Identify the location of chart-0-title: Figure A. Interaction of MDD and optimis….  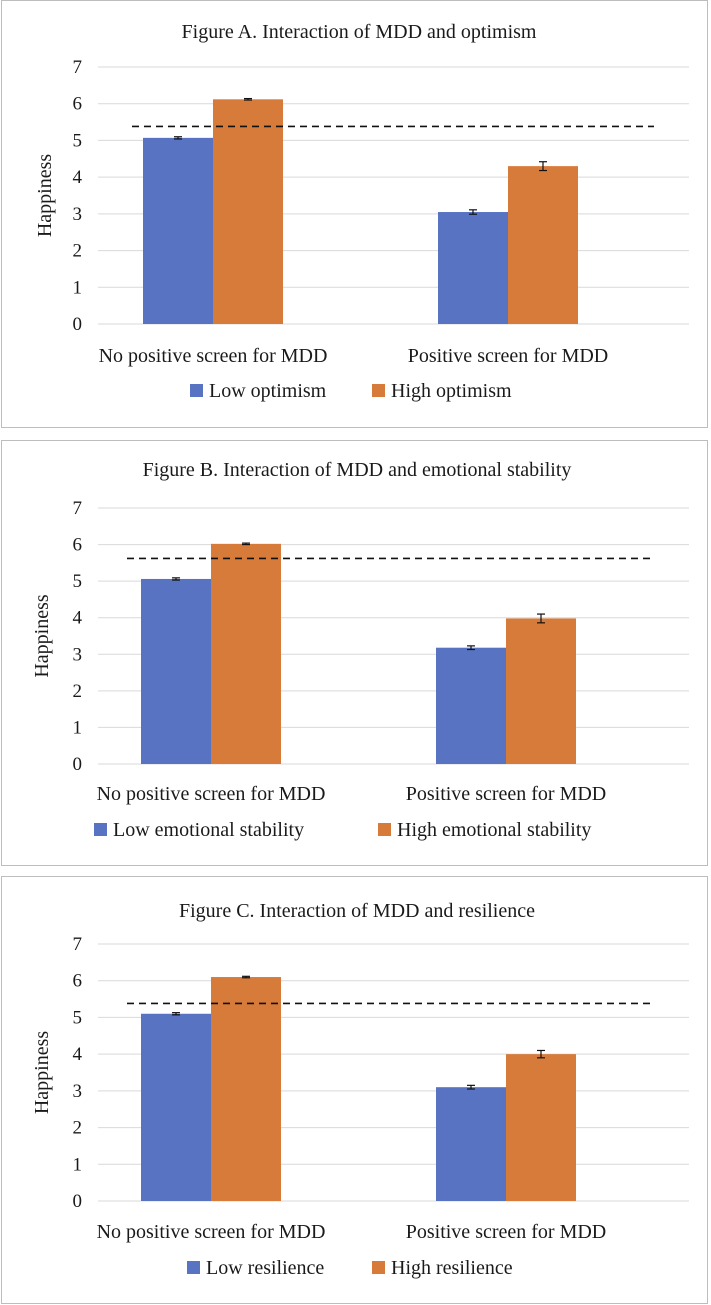
(359, 32).